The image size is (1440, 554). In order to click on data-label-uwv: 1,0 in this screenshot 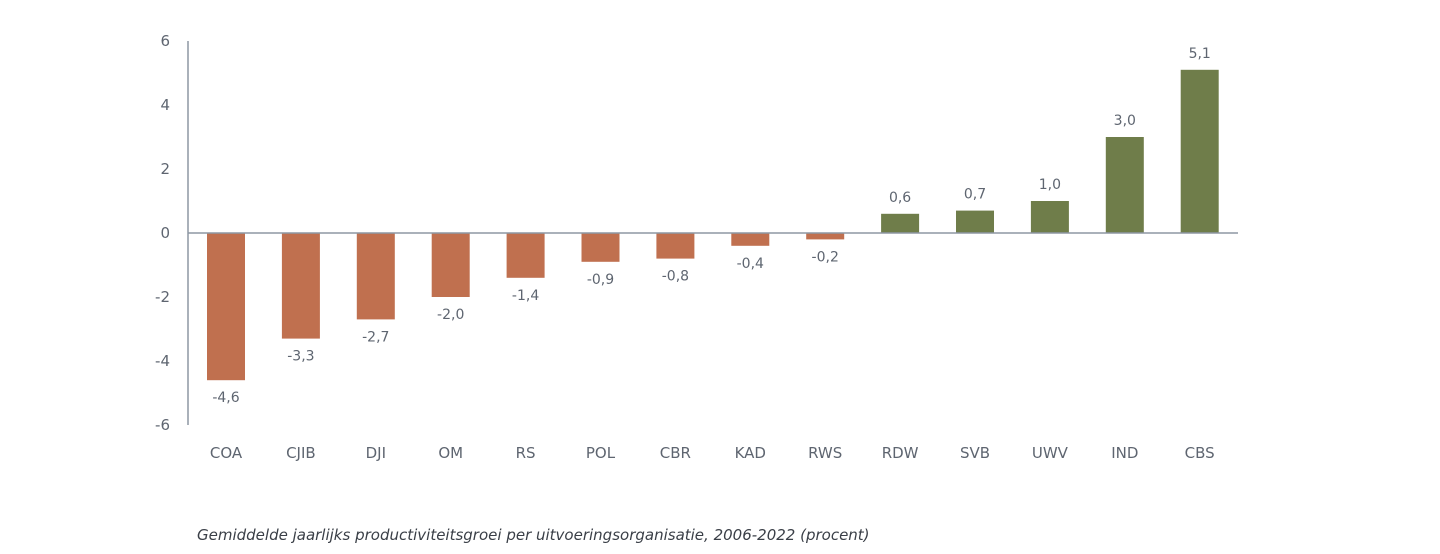, I will do `click(1050, 185)`.